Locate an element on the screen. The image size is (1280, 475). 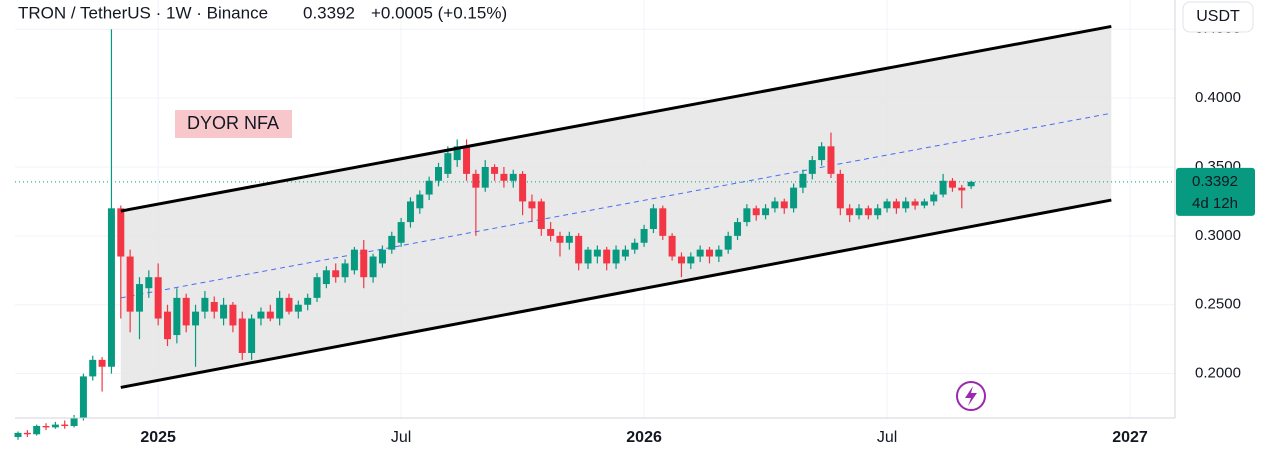
currency-button is located at coordinates (1218, 17).